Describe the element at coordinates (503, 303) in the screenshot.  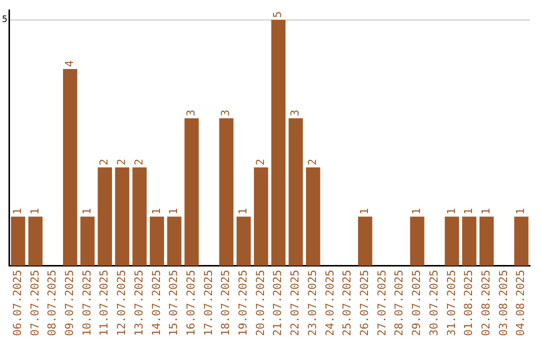
I see `x-tick-label: 03.08.2025` at that location.